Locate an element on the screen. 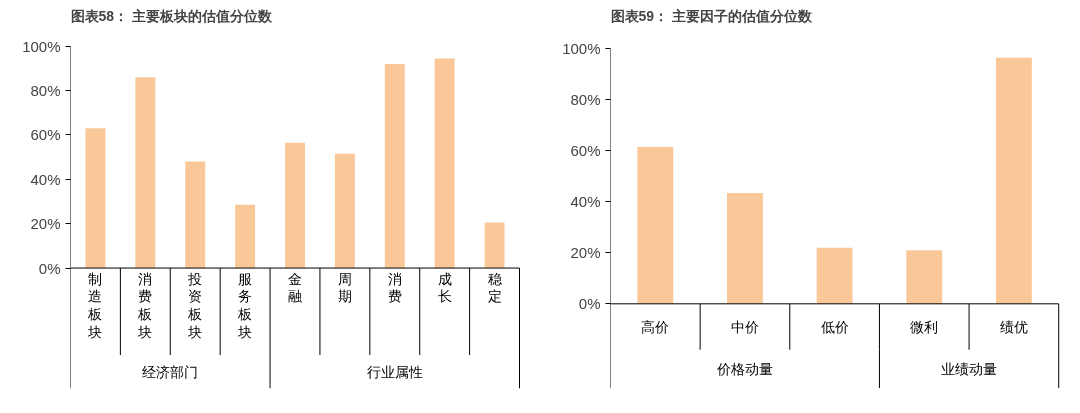 The width and height of the screenshot is (1080, 413). x-tick-label: 低价 is located at coordinates (834, 326).